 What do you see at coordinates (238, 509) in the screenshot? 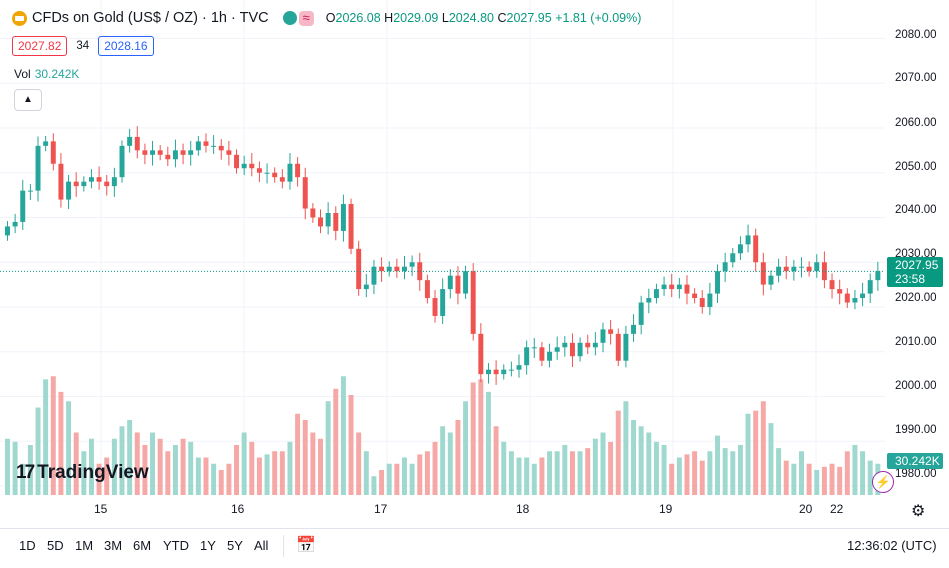
I see `time-tick: 16` at bounding box center [238, 509].